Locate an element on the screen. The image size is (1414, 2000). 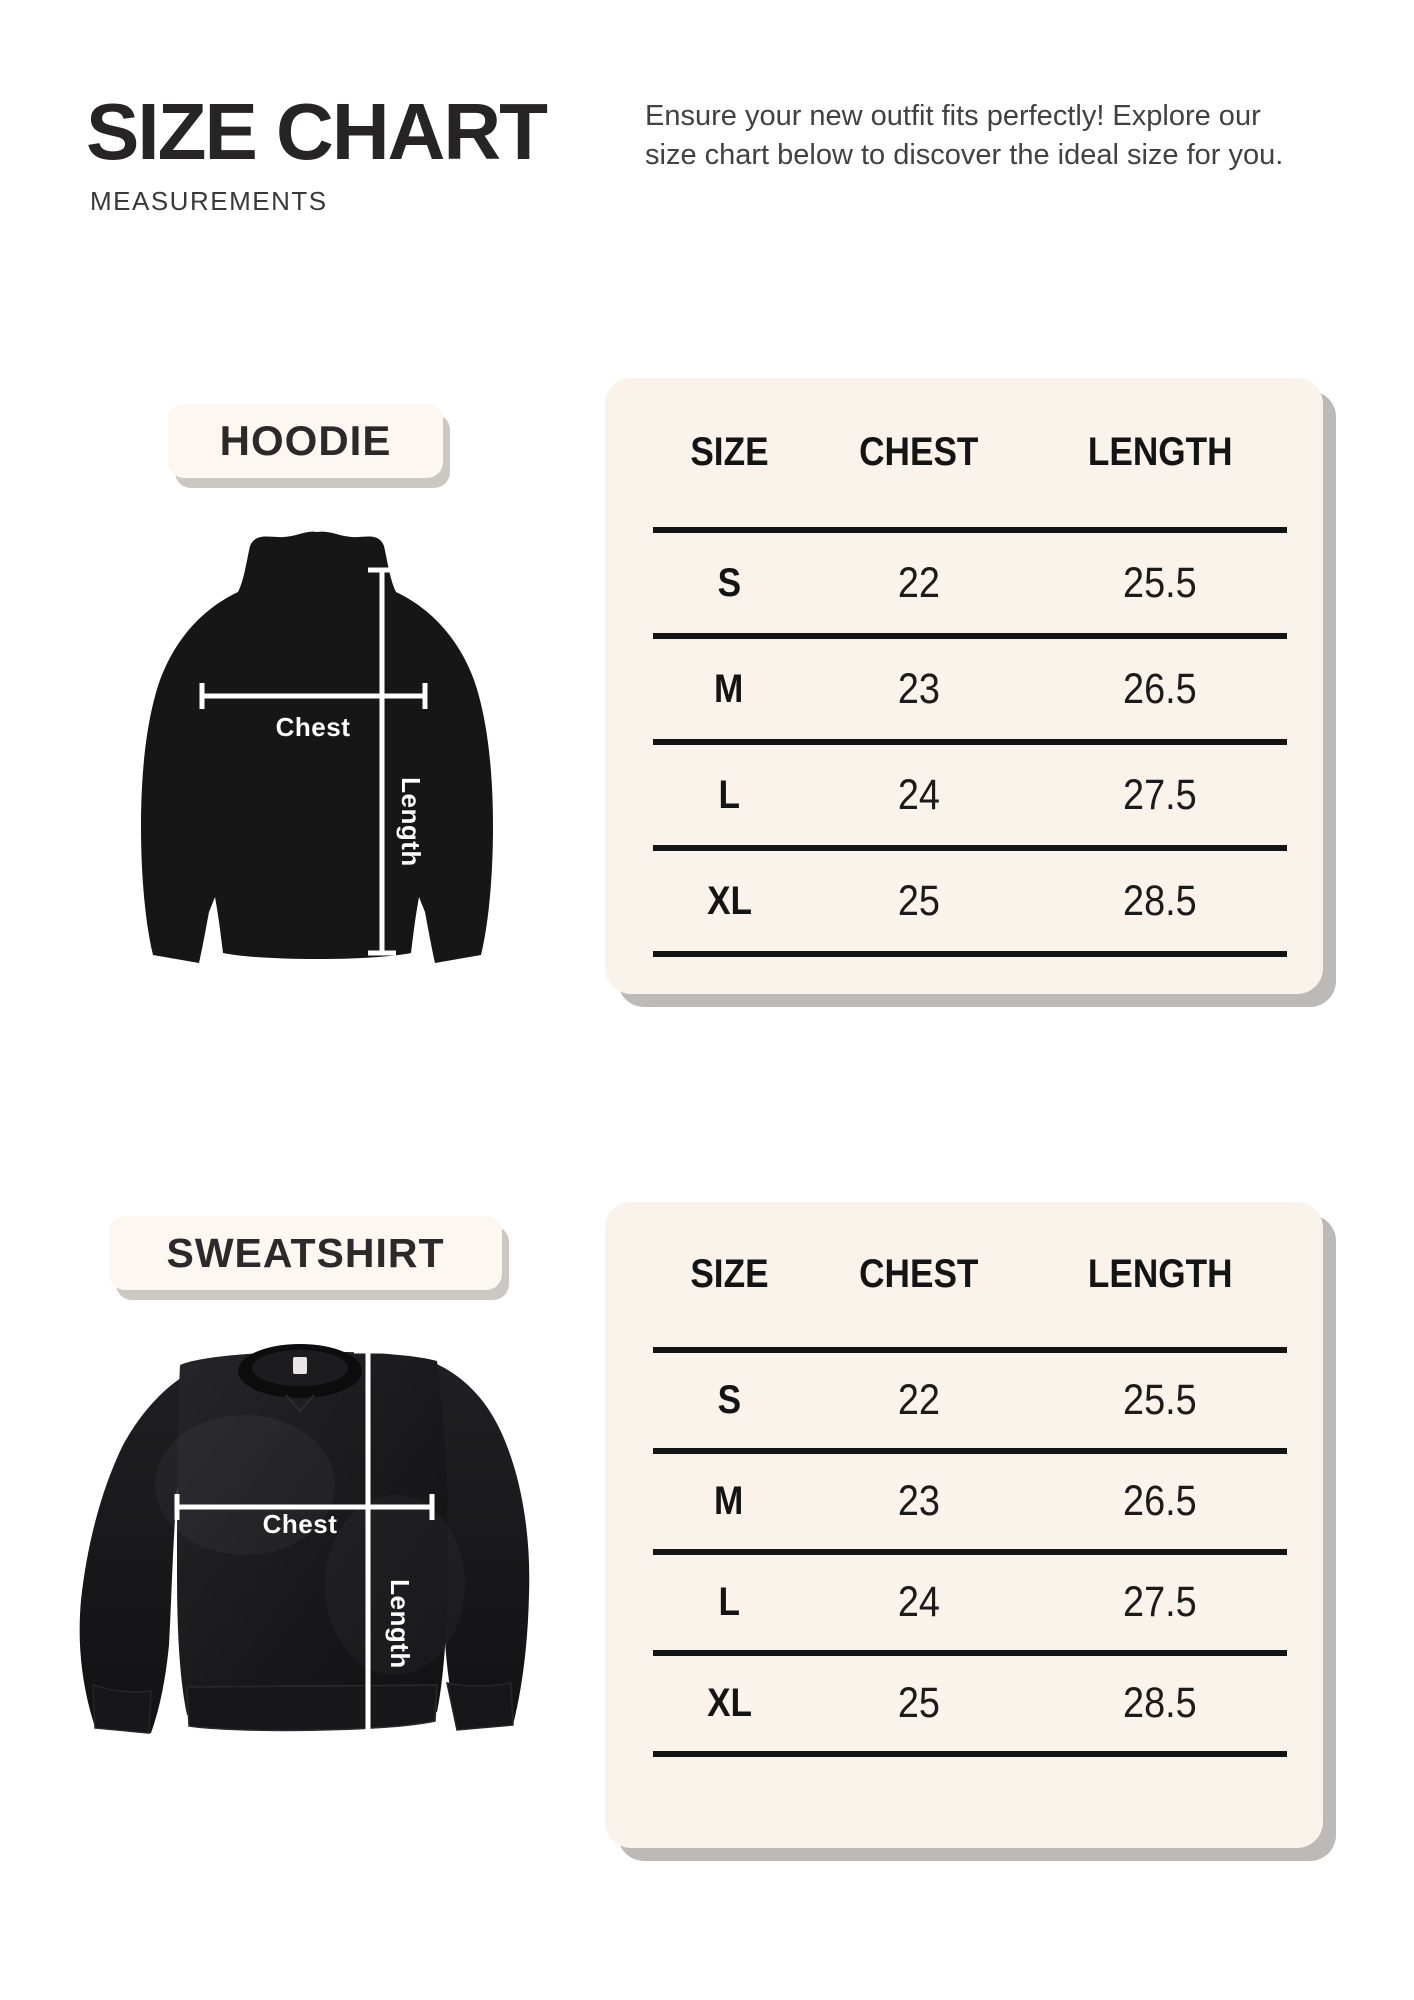
hoodie-label-text: HOODIE is located at coordinates (305, 440).